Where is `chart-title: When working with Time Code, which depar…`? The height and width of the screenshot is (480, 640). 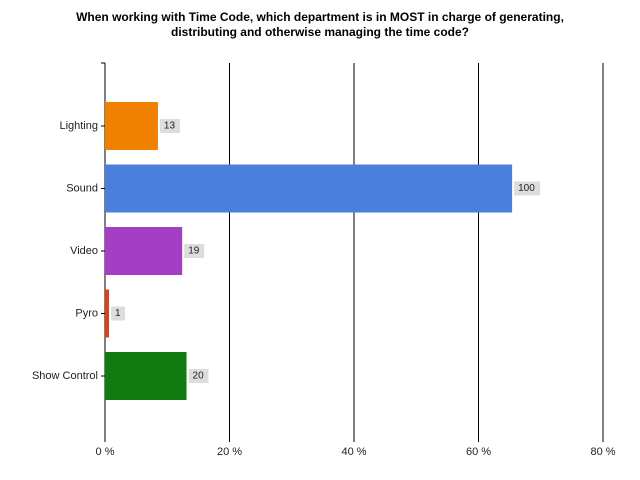 chart-title: When working with Time Code, which depar… is located at coordinates (320, 17).